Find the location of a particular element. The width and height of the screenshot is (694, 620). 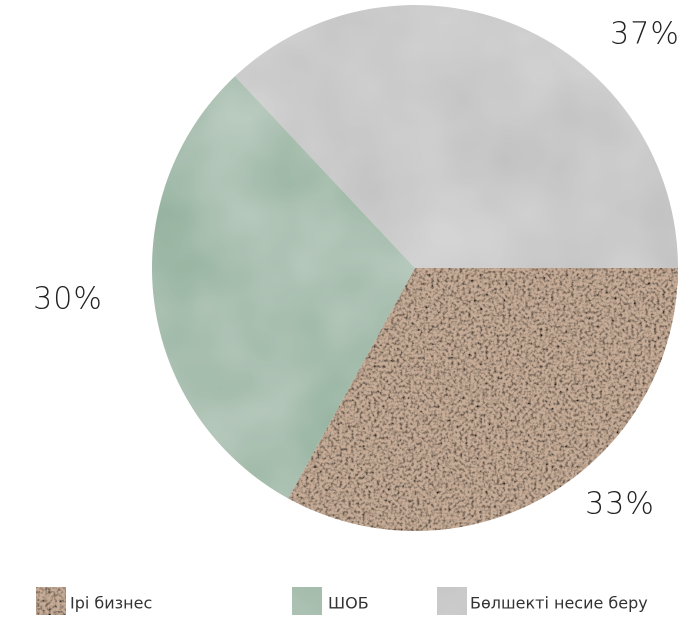

slice-label: 33% is located at coordinates (620, 504).